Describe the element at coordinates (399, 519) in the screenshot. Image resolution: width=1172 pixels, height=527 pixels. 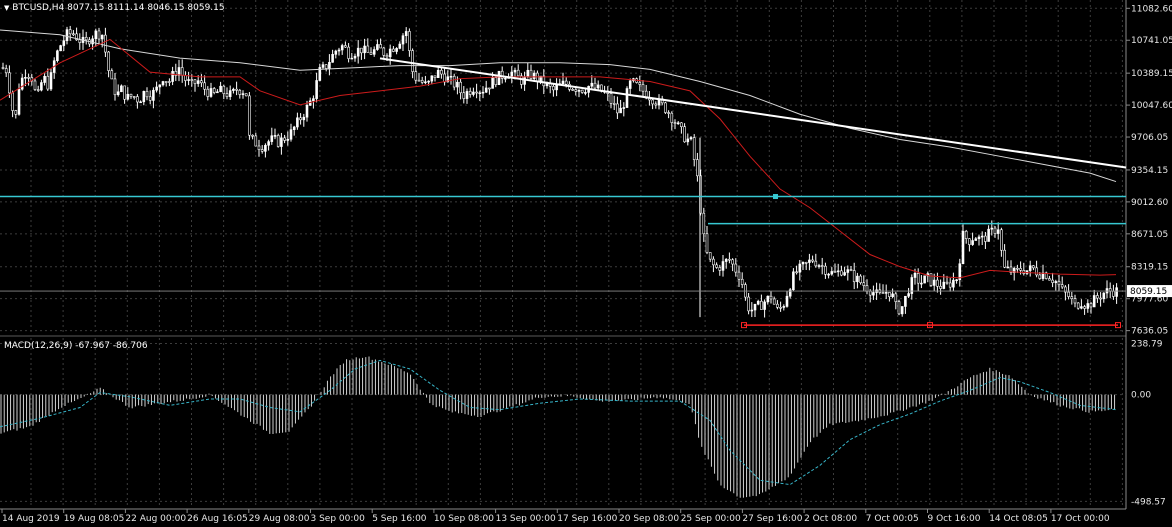
I see `time-tick-label: 5 Sep 16:00` at that location.